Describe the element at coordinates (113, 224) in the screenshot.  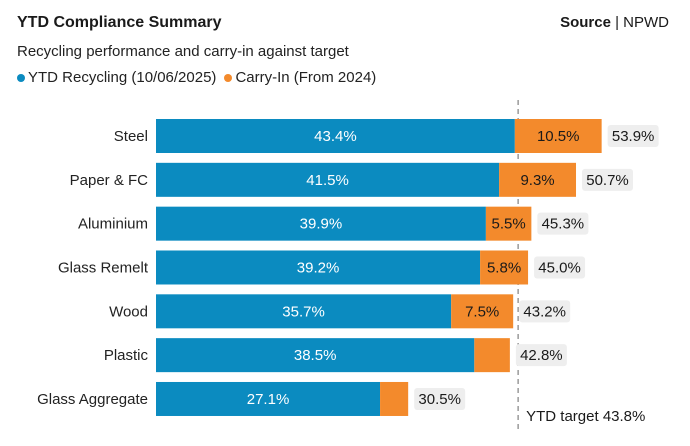
I see `category-label: Aluminium` at that location.